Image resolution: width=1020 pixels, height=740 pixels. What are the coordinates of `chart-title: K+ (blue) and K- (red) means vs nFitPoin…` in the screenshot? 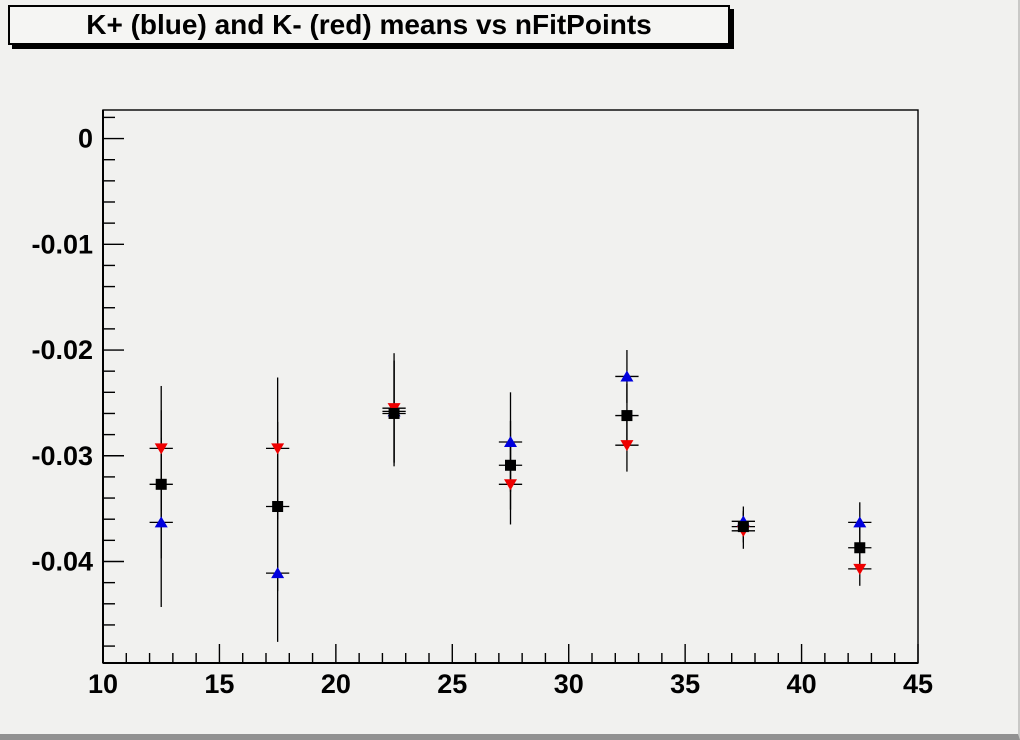 It's located at (369, 24).